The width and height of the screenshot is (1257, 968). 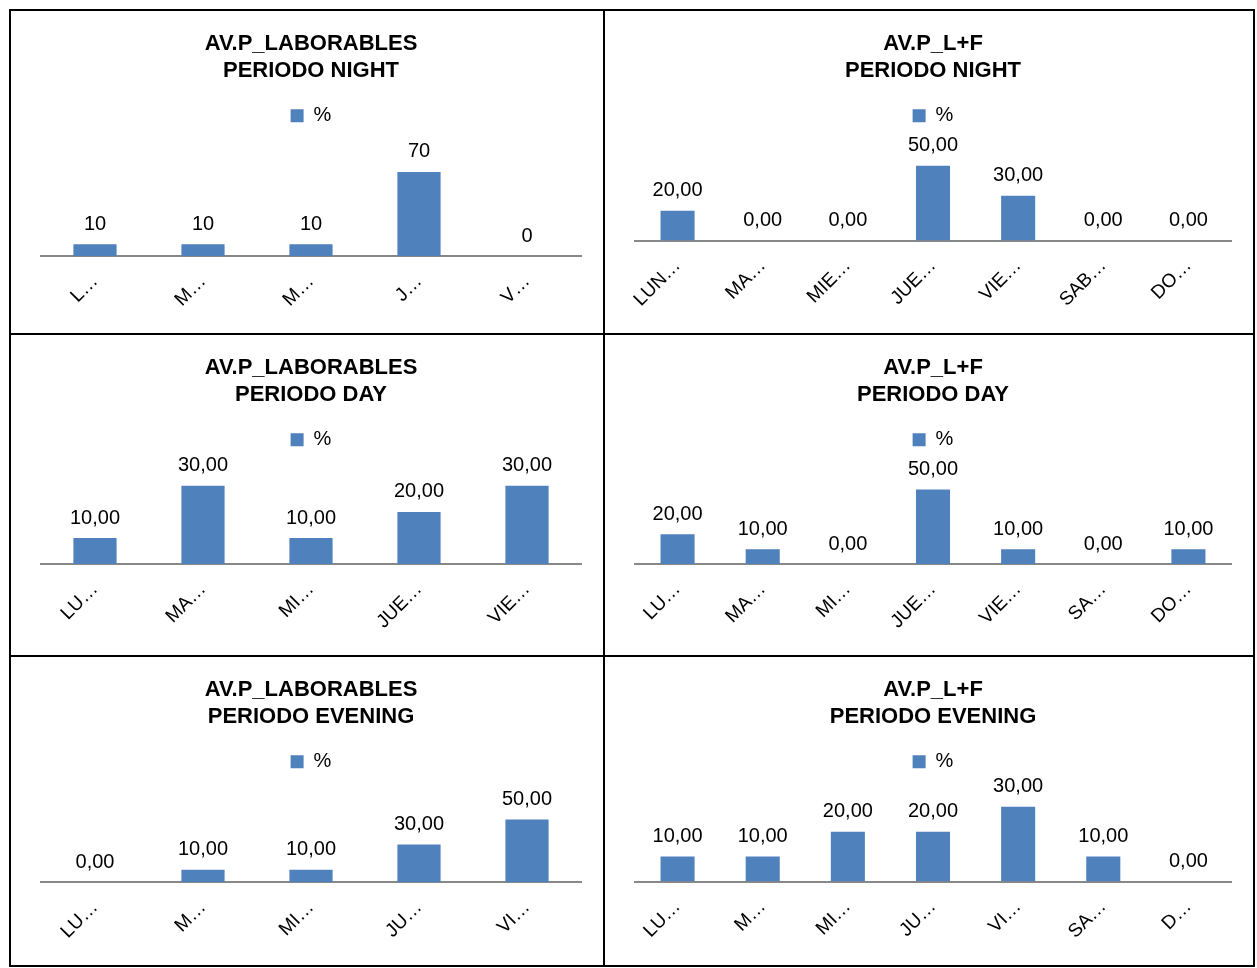 I want to click on chart-title: AV.P_L+F PERIODO DAY, so click(x=933, y=380).